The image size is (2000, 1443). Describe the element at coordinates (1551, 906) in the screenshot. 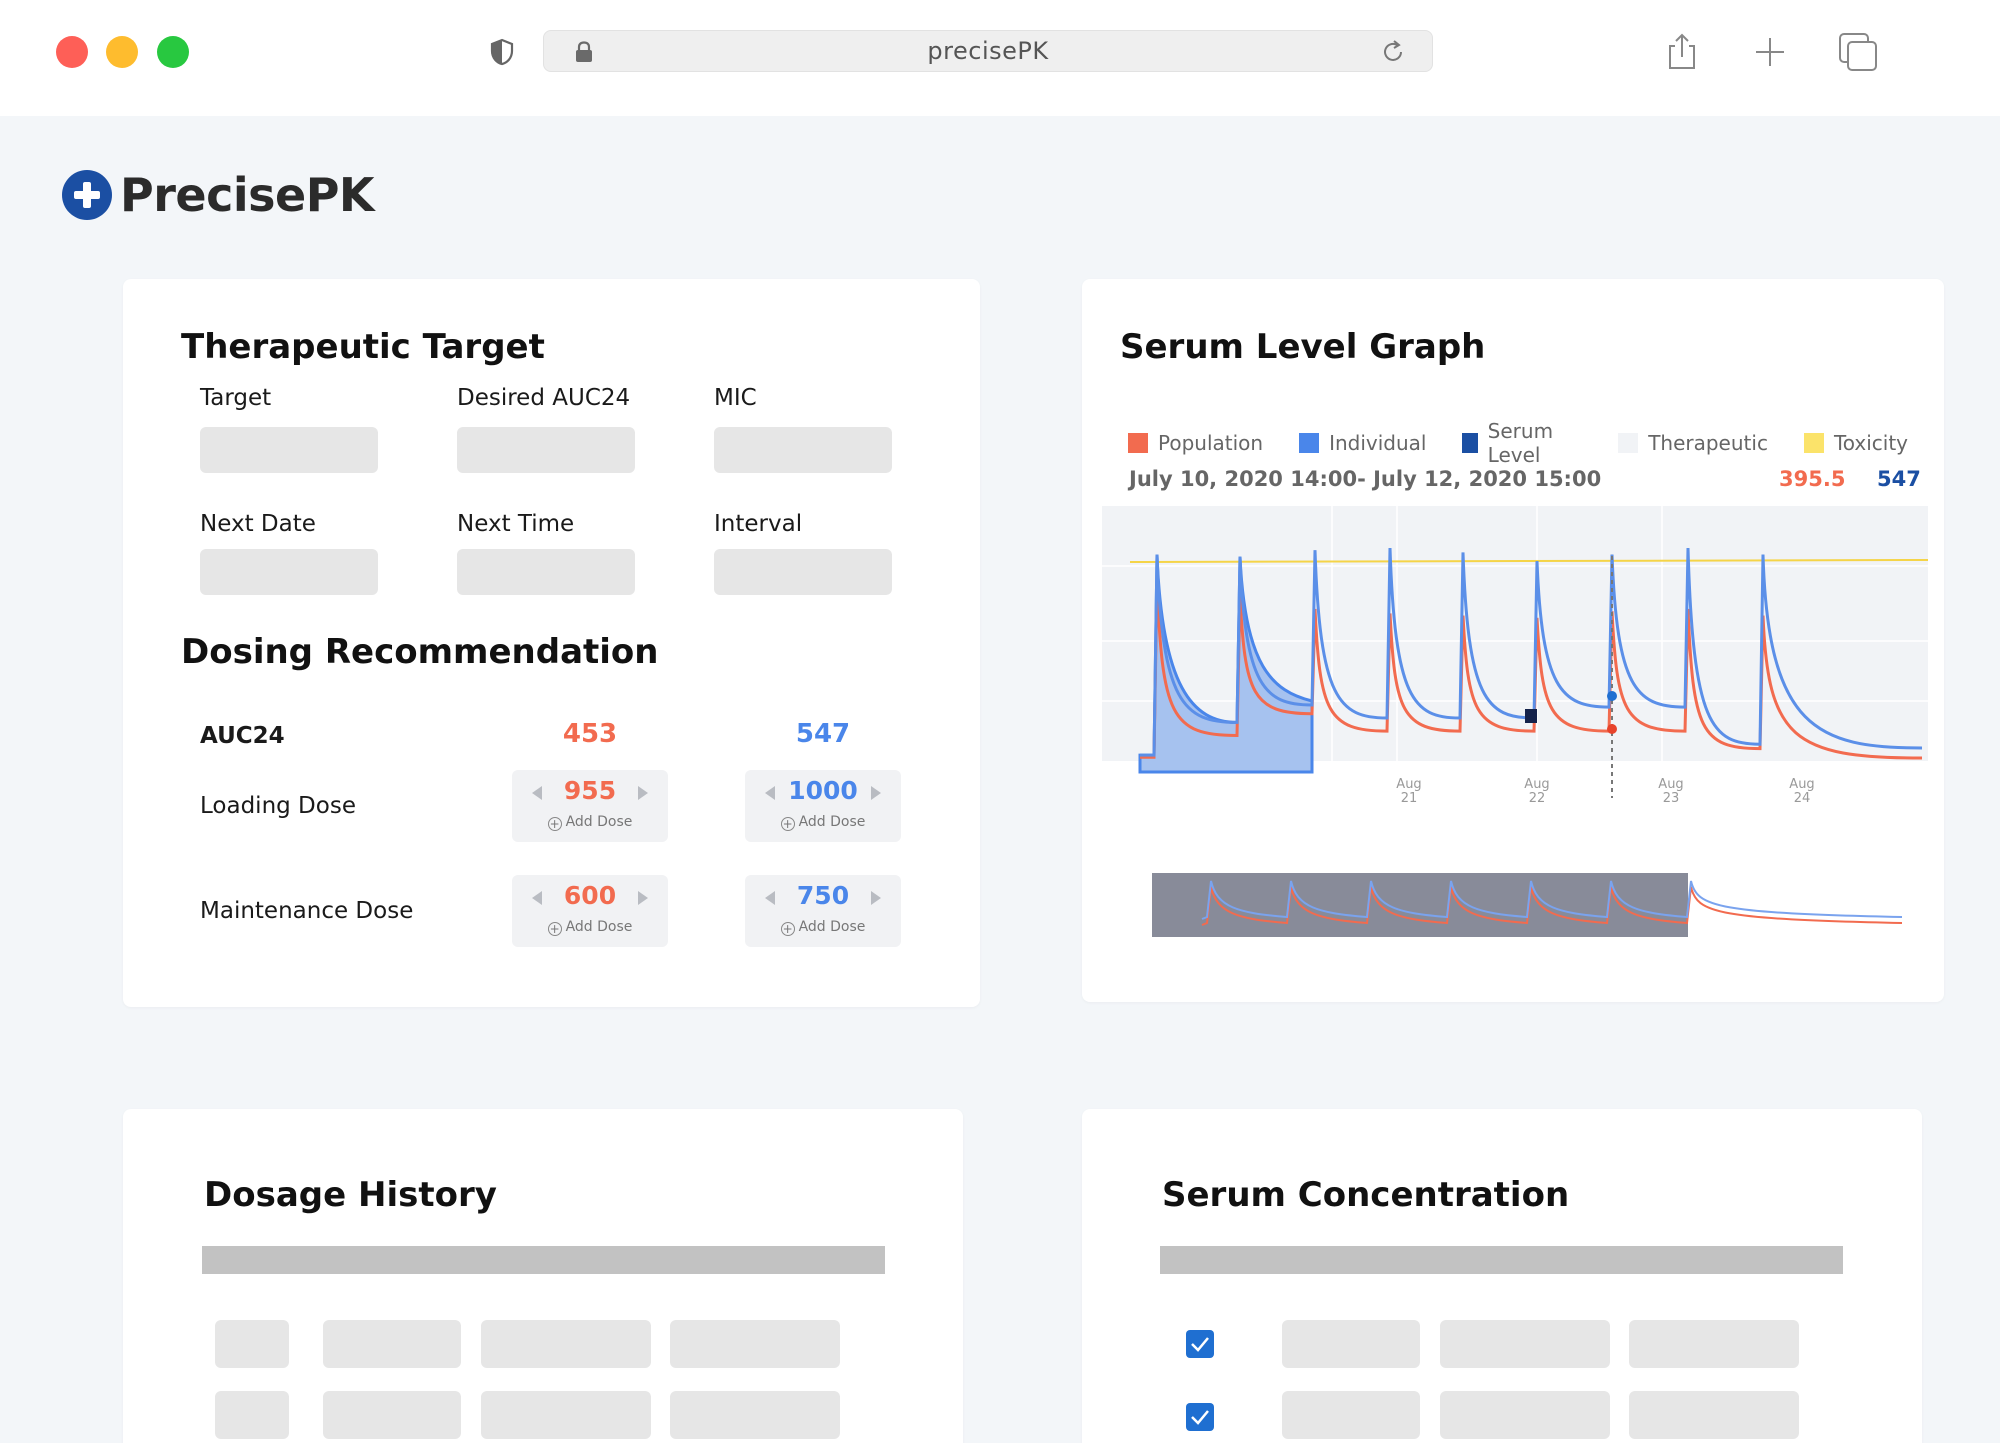

I see `navigator-population-line` at that location.